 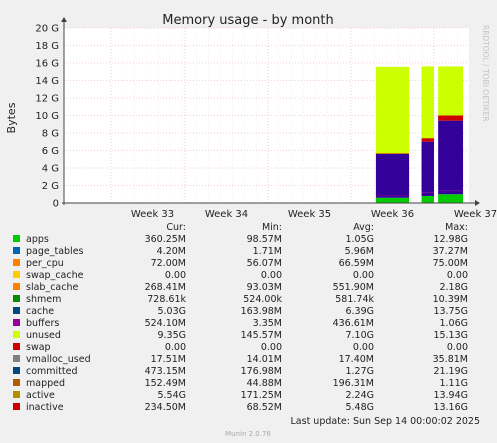 I want to click on legend-min: 14.01M, so click(x=264, y=359).